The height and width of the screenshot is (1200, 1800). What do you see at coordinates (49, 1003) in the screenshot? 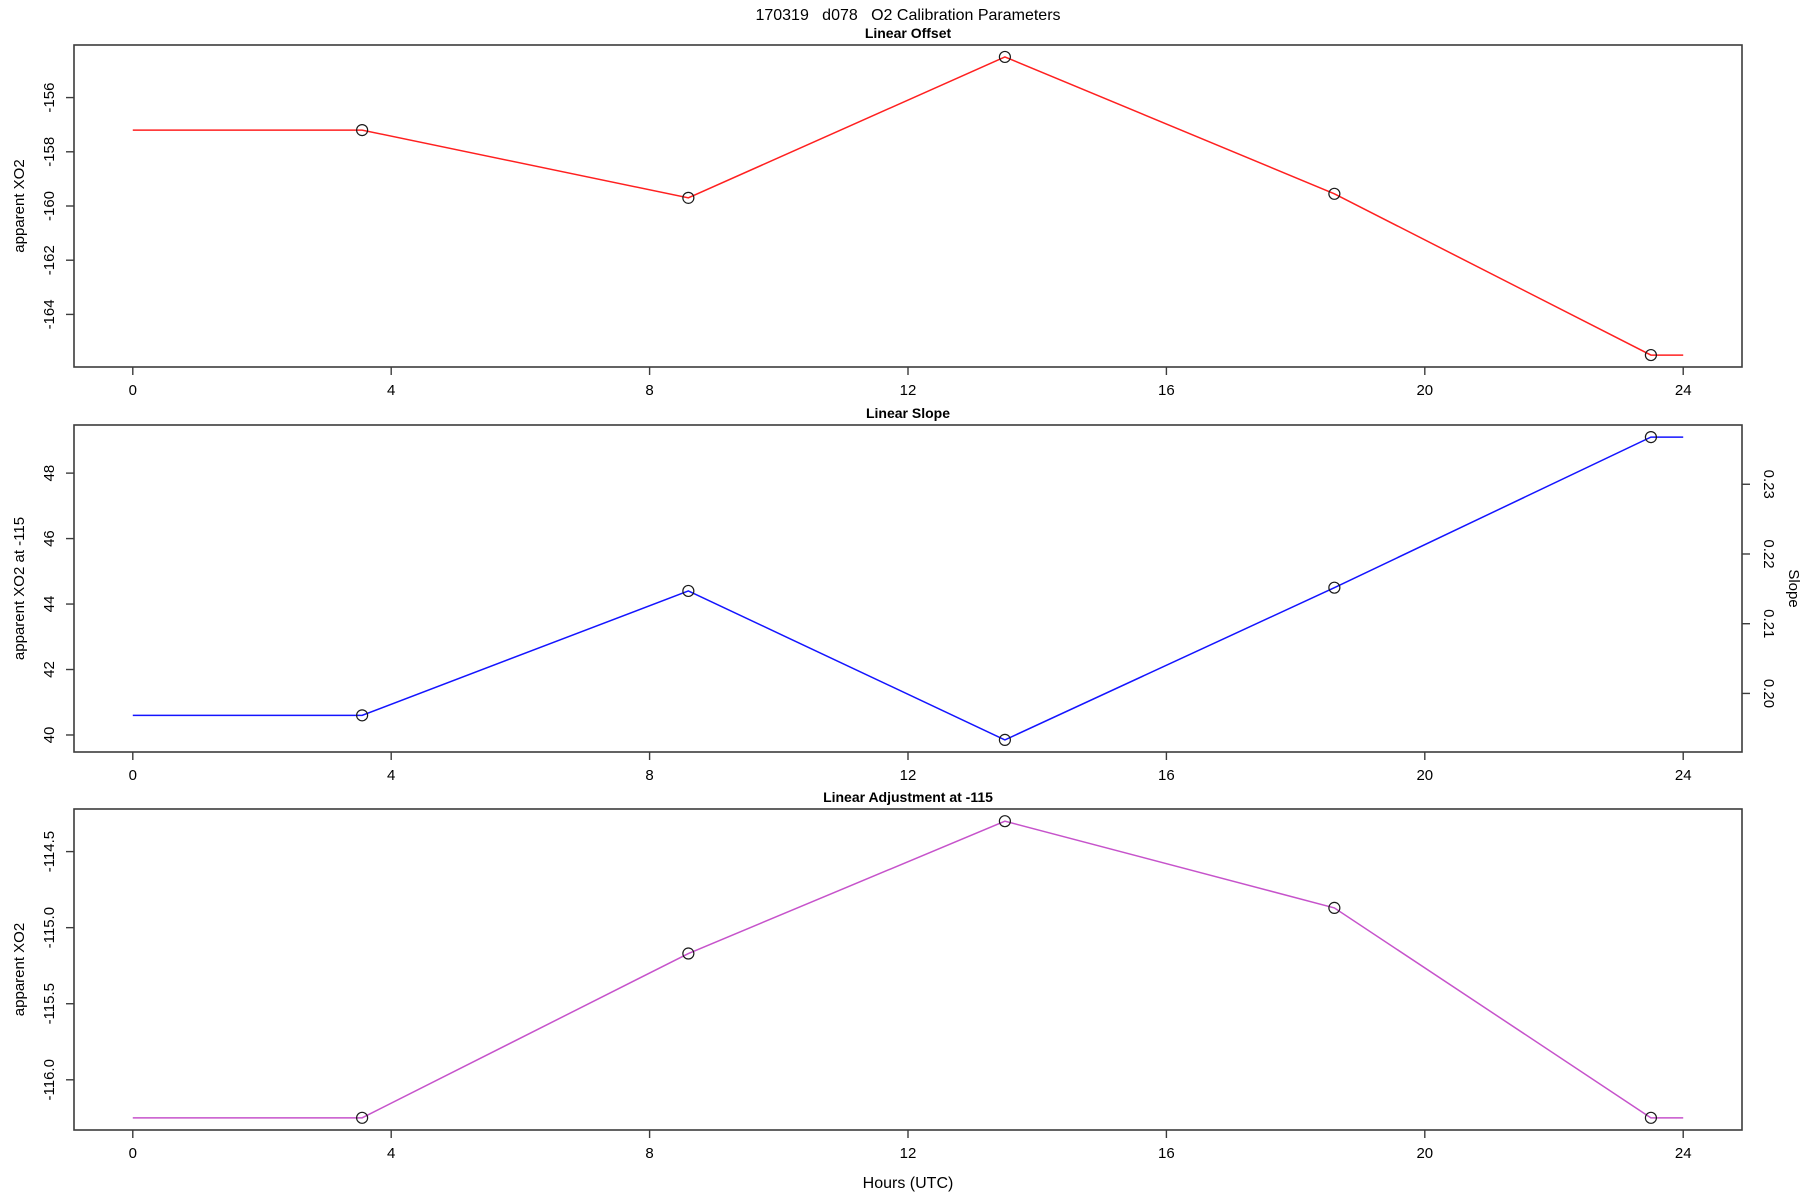
I see `y-tick-label: -115.5` at bounding box center [49, 1003].